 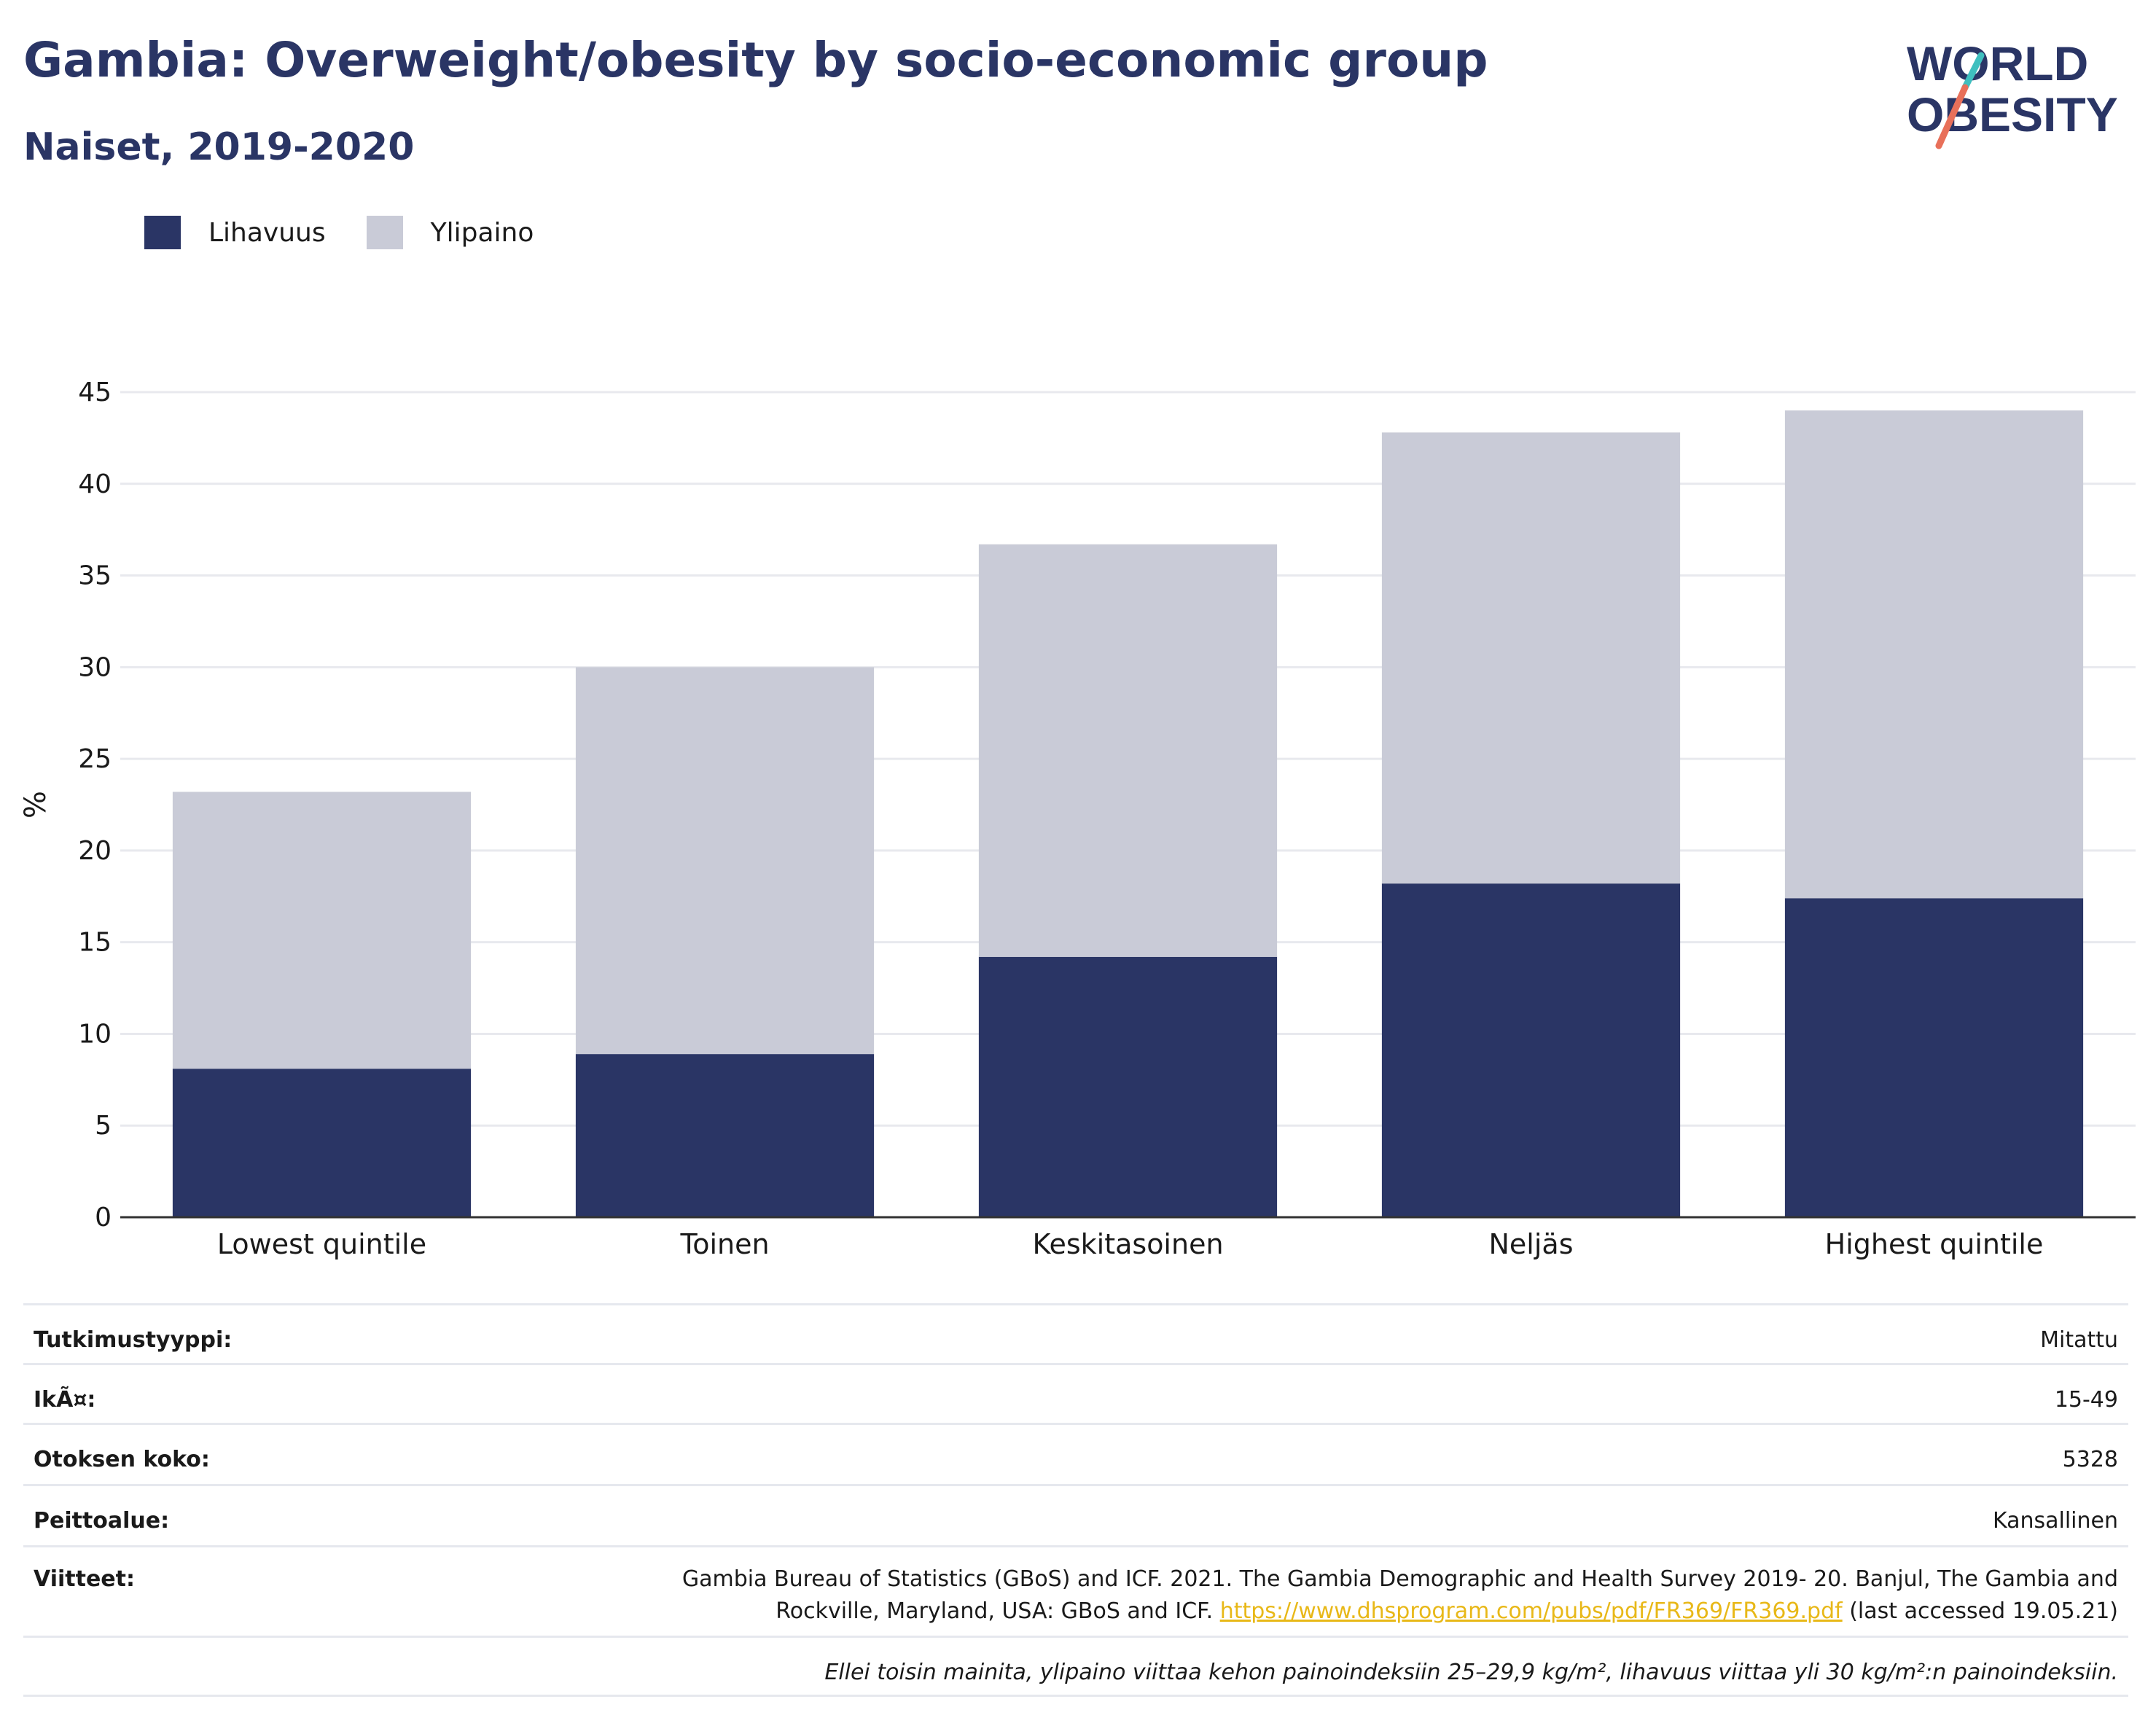 I want to click on y-tick-label: 45, so click(x=95, y=392).